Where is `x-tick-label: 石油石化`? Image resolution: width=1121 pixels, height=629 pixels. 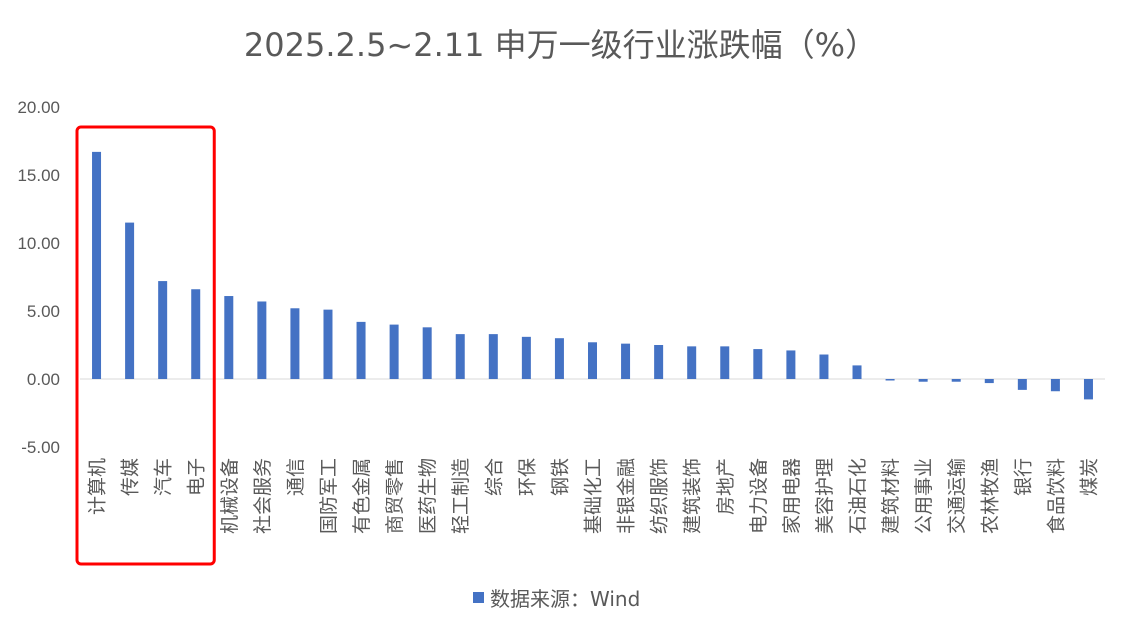
x-tick-label: 石油石化 is located at coordinates (858, 496).